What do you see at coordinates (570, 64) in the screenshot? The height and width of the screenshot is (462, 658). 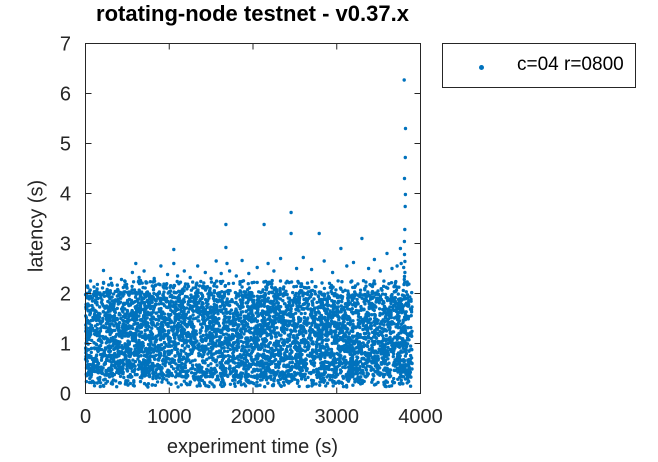 I see `legend-label: c=04 r=0800` at bounding box center [570, 64].